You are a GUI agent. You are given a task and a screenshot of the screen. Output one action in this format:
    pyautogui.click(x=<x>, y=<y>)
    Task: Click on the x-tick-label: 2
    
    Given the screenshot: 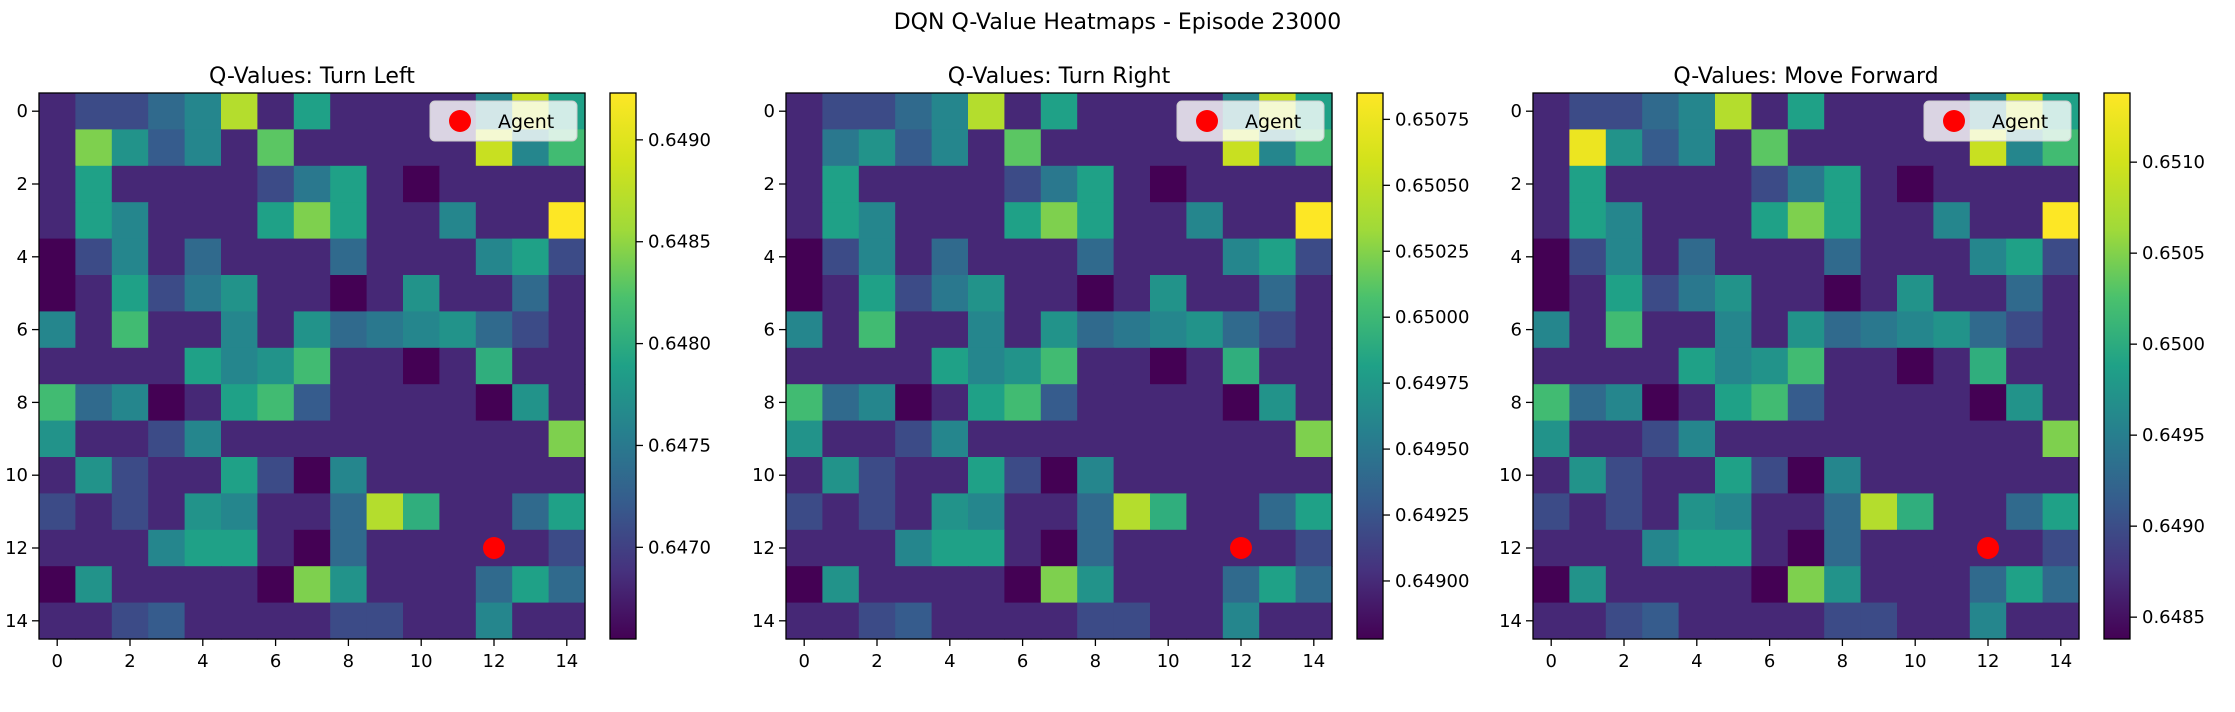 What is the action you would take?
    pyautogui.click(x=1623, y=661)
    